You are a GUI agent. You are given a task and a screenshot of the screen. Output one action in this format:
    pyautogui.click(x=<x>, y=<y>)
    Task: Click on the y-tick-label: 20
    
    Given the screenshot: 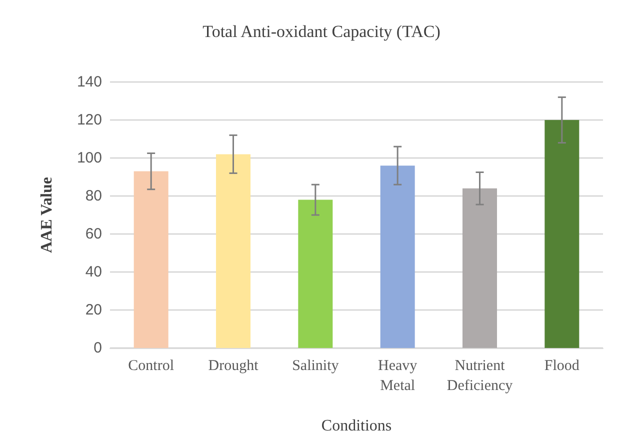 What is the action you would take?
    pyautogui.click(x=93, y=310)
    